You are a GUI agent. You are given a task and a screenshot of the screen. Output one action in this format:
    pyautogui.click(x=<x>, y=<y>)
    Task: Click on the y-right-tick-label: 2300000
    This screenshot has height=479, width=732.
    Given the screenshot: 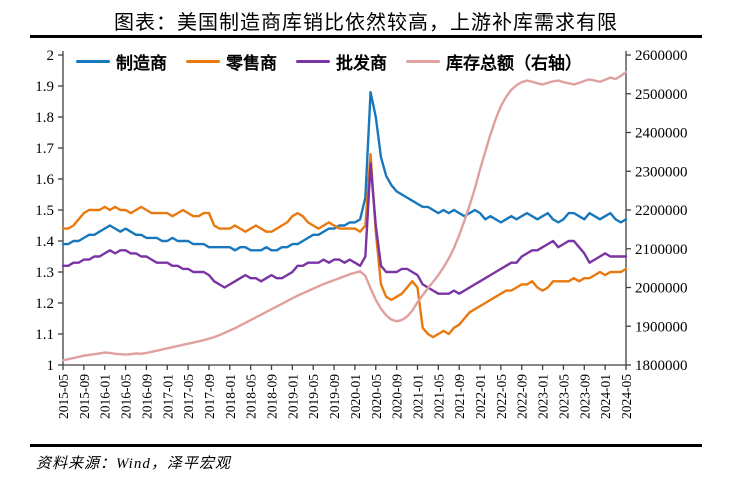 What is the action you would take?
    pyautogui.click(x=661, y=172)
    